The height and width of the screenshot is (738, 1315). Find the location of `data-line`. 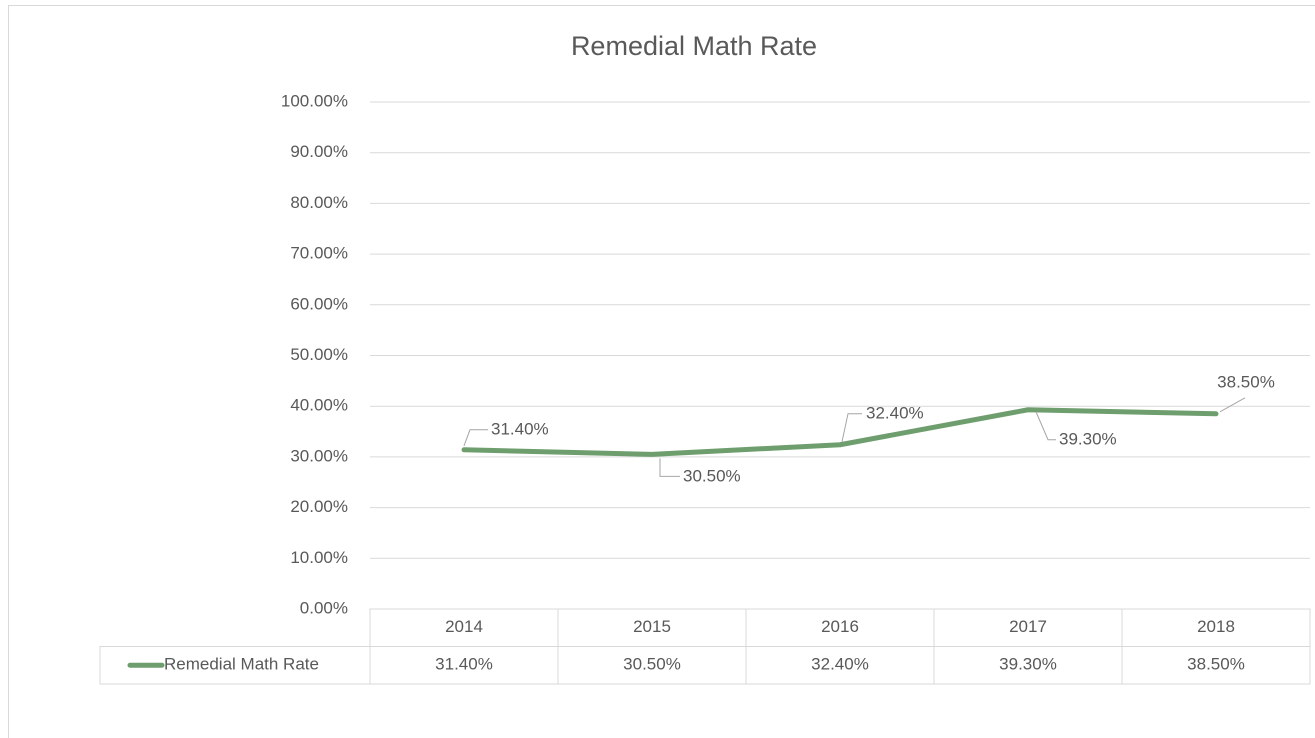

data-line is located at coordinates (840, 432).